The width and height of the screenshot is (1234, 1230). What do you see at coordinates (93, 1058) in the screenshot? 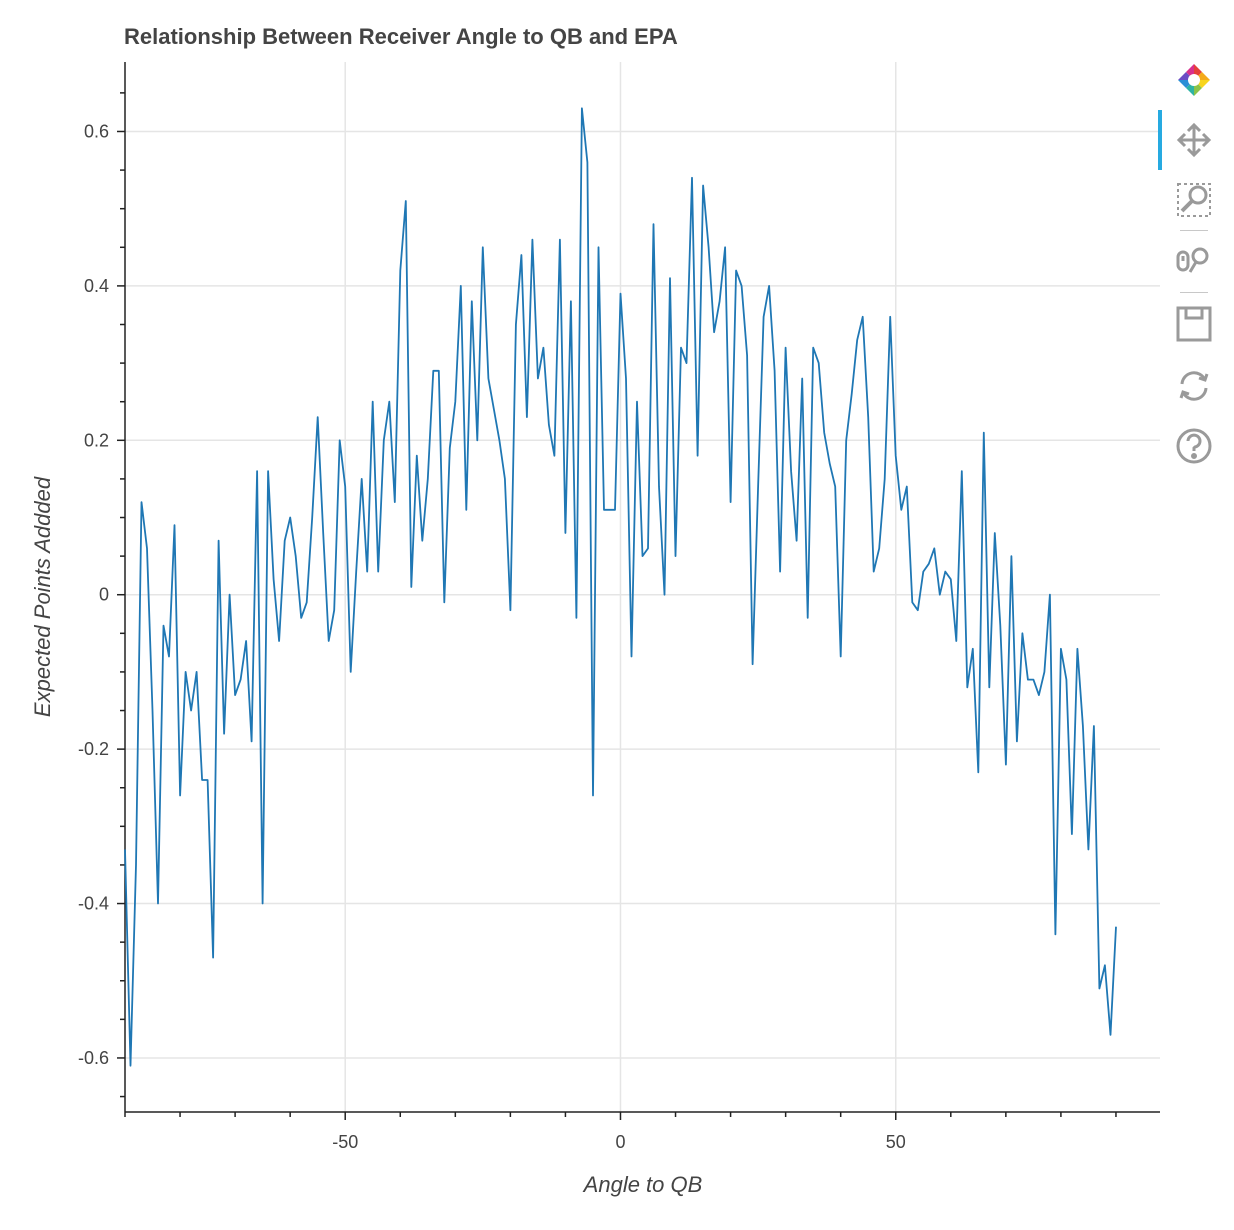
I see `y-tick-label: -0.6` at bounding box center [93, 1058].